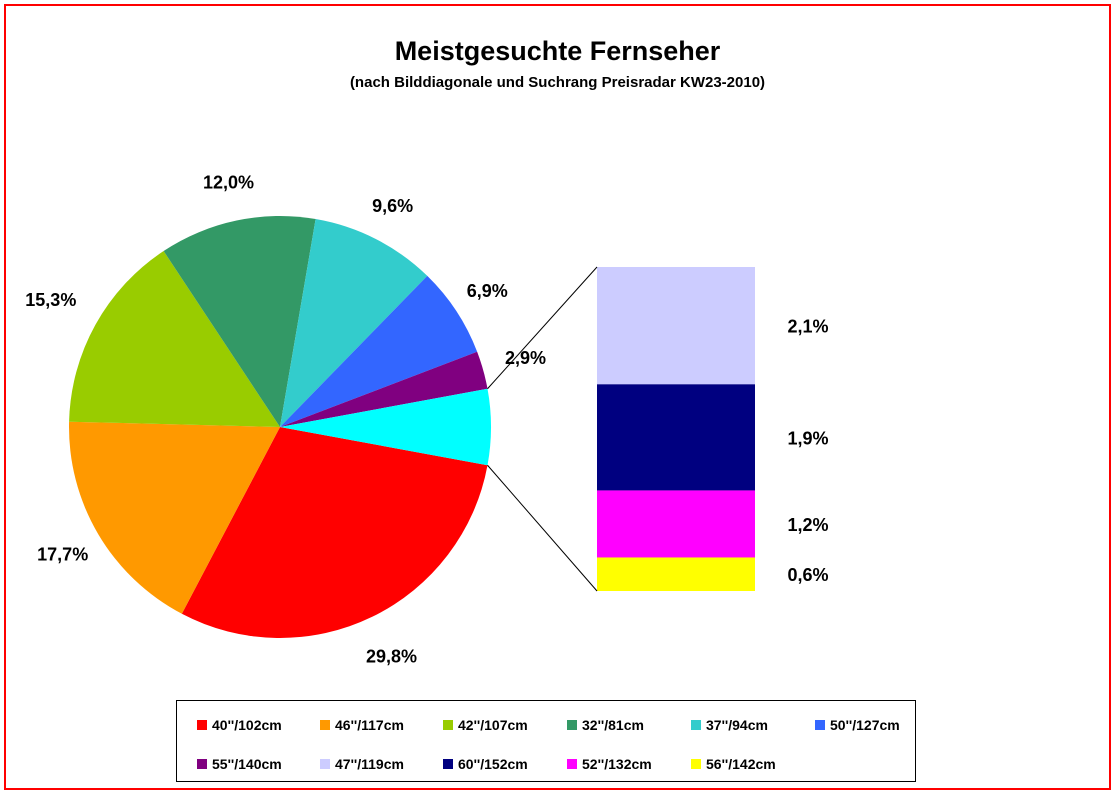 The image size is (1115, 794). Describe the element at coordinates (807, 575) in the screenshot. I see `breakout-data-label: 0,6%` at that location.